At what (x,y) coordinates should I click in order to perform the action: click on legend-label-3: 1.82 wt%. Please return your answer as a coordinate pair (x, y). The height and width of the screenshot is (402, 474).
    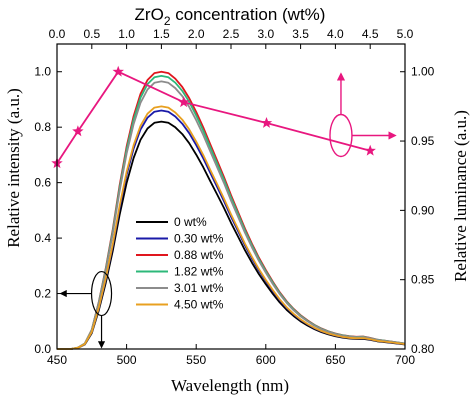
    Looking at the image, I should click on (199, 272).